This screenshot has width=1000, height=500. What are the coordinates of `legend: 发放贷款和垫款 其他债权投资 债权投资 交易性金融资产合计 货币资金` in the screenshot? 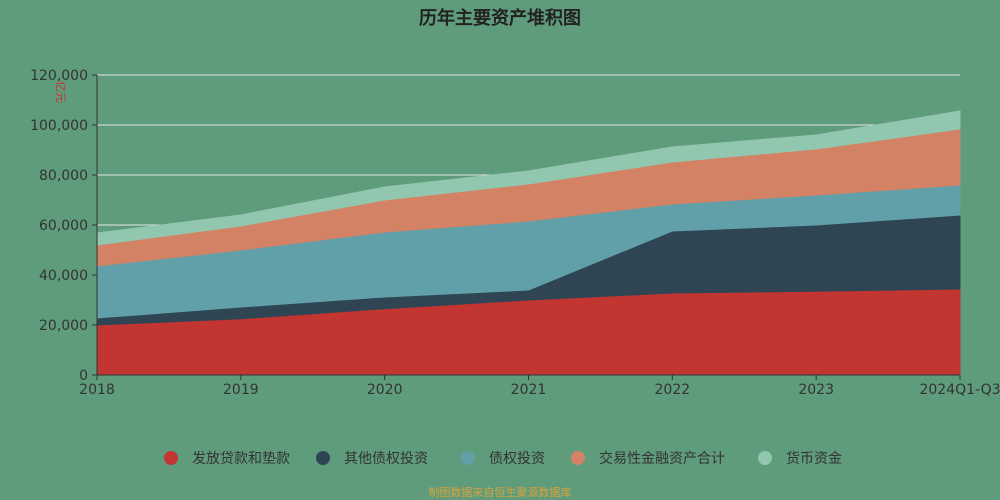 It's located at (503, 458).